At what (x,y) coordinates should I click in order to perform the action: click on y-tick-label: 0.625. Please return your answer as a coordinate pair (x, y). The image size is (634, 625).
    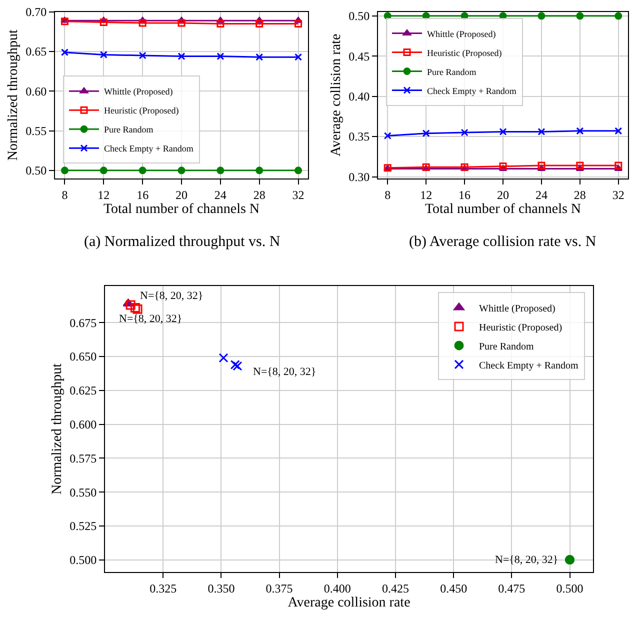
    Looking at the image, I should click on (83, 391).